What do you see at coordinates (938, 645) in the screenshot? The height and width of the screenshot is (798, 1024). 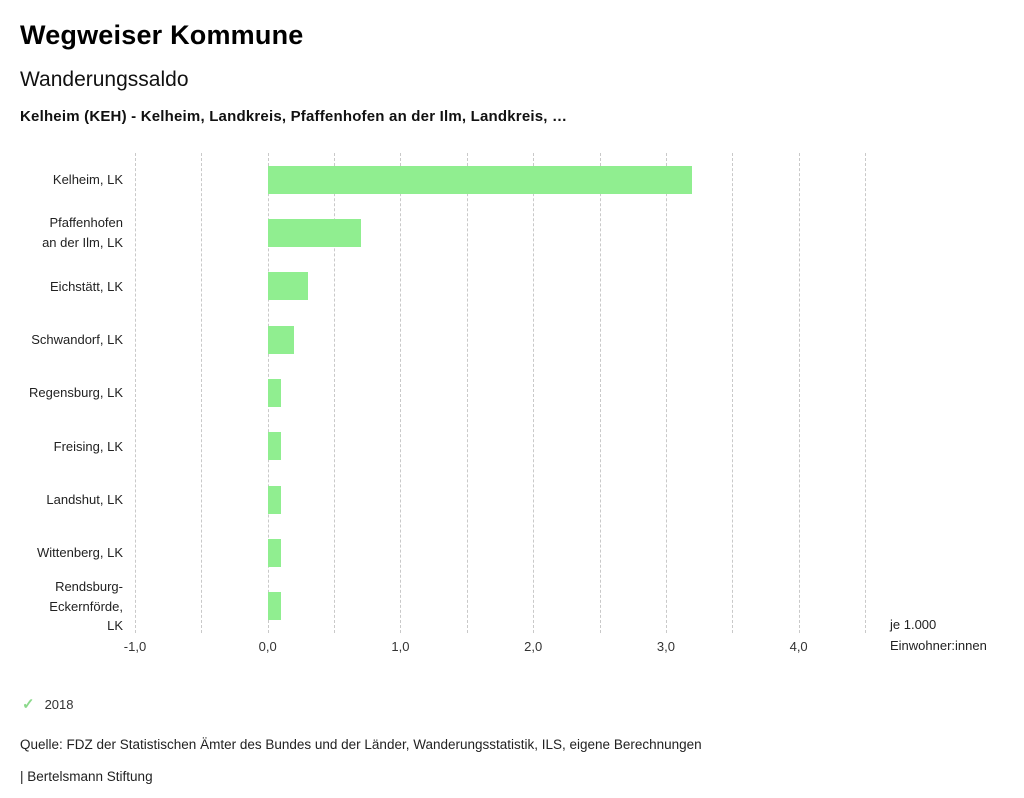 I see `axis-unit-line2: Einwohner:innen` at bounding box center [938, 645].